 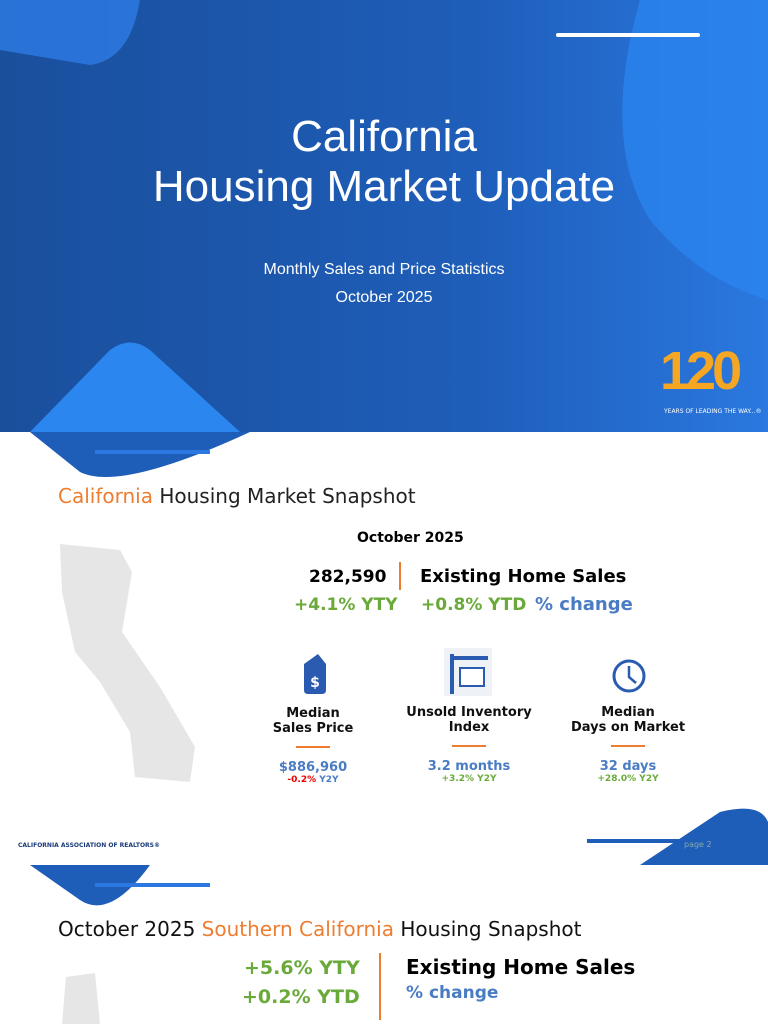 I want to click on ytd: +0.8% YTD, so click(x=474, y=605).